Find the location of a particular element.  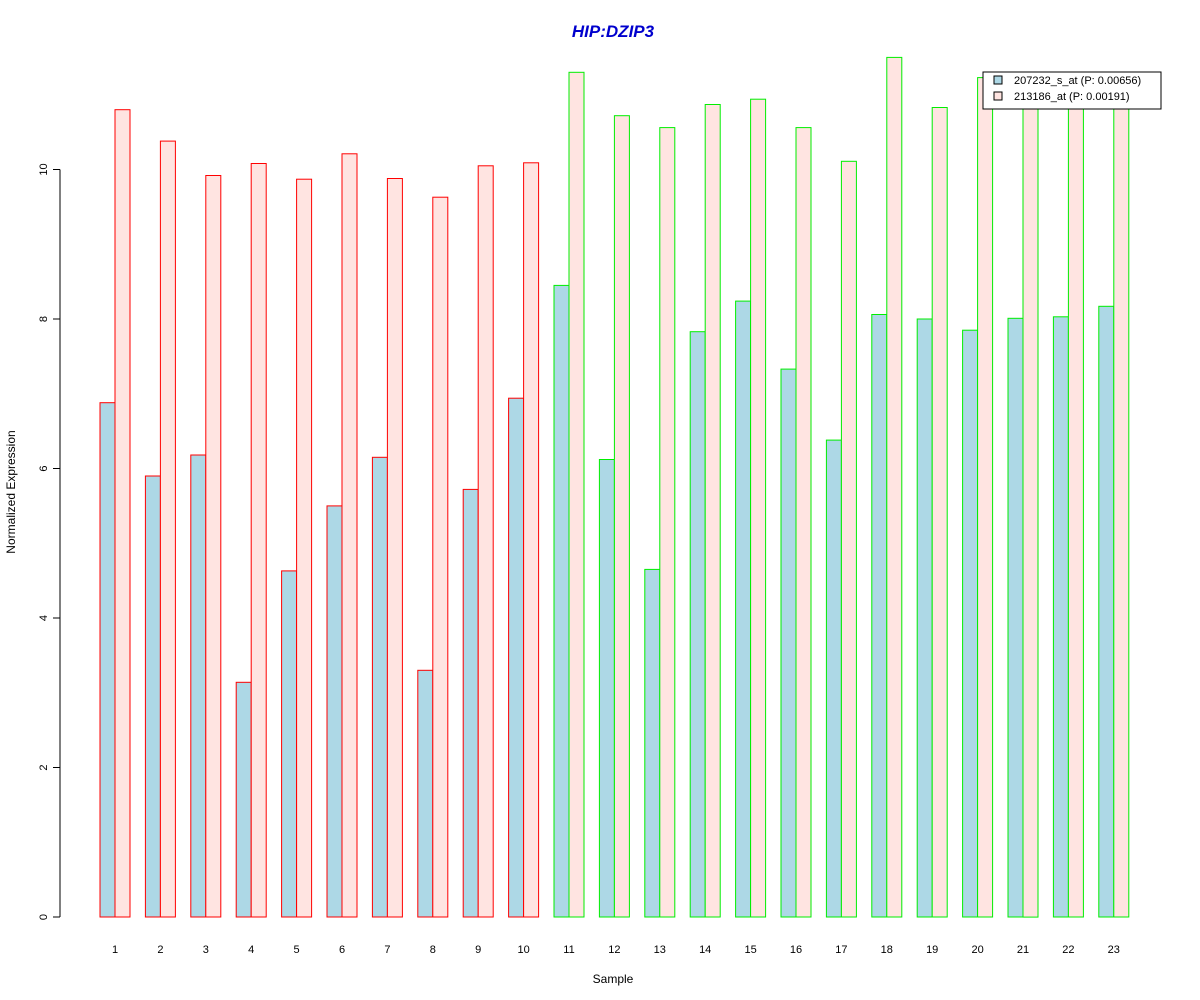

x-tick-label-7: 7 is located at coordinates (387, 950).